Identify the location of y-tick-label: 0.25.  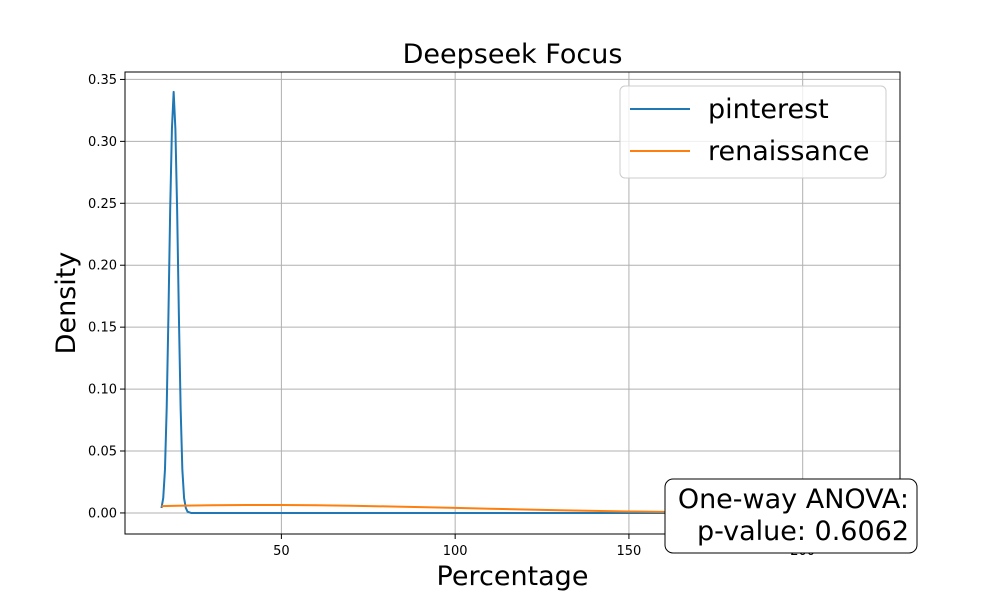
(102, 204).